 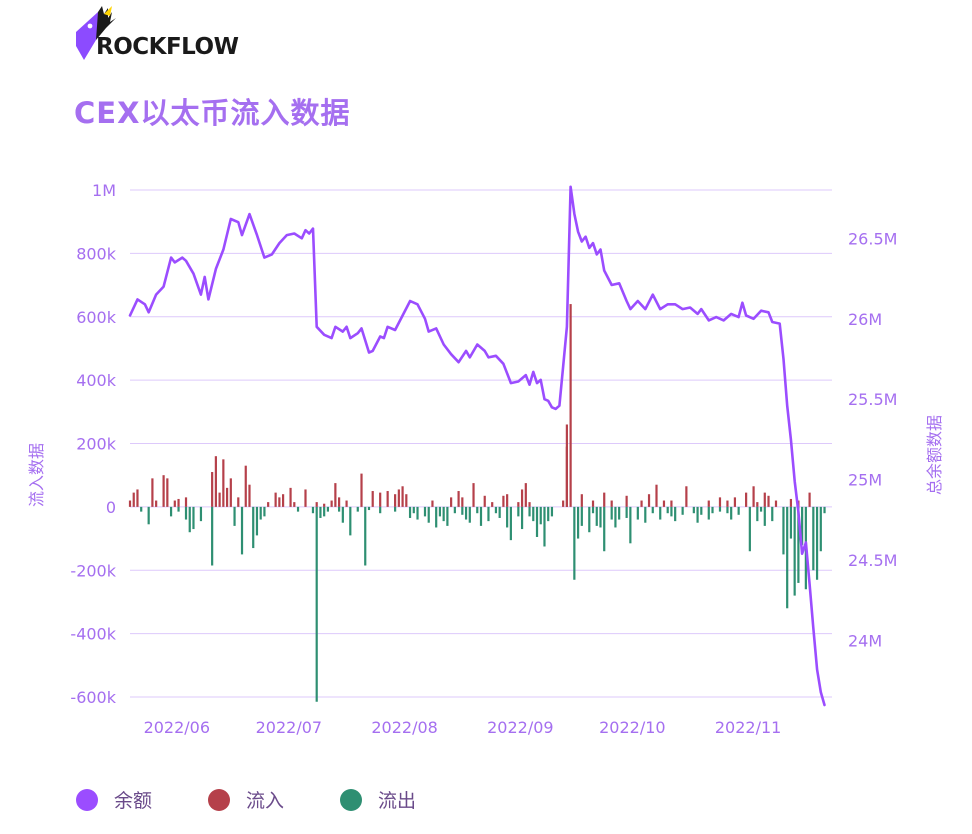 What do you see at coordinates (96, 444) in the screenshot?
I see `left-tick-label: 200k` at bounding box center [96, 444].